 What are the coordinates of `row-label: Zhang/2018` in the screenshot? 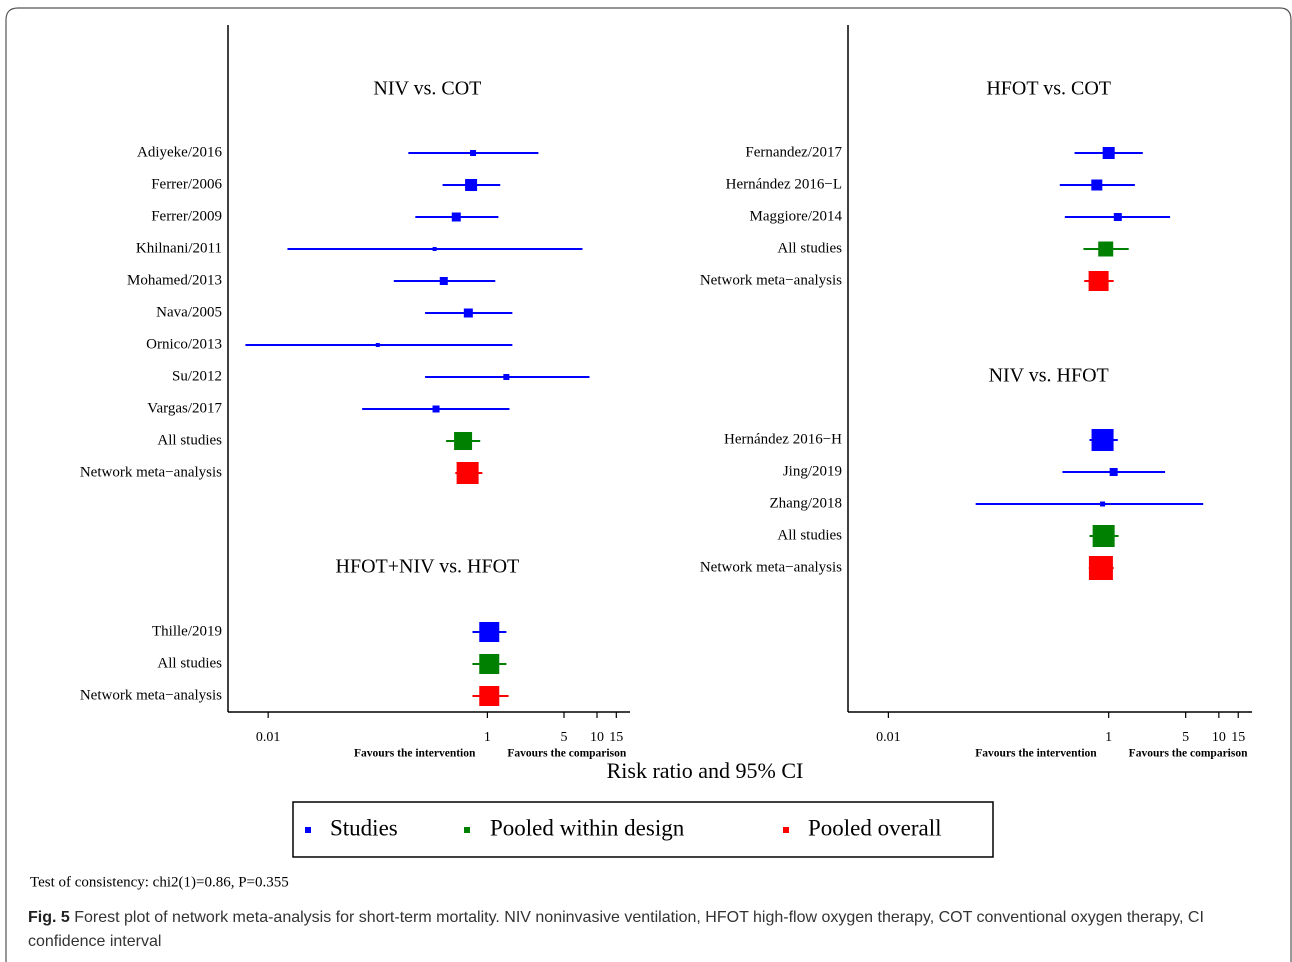 It's located at (806, 503).